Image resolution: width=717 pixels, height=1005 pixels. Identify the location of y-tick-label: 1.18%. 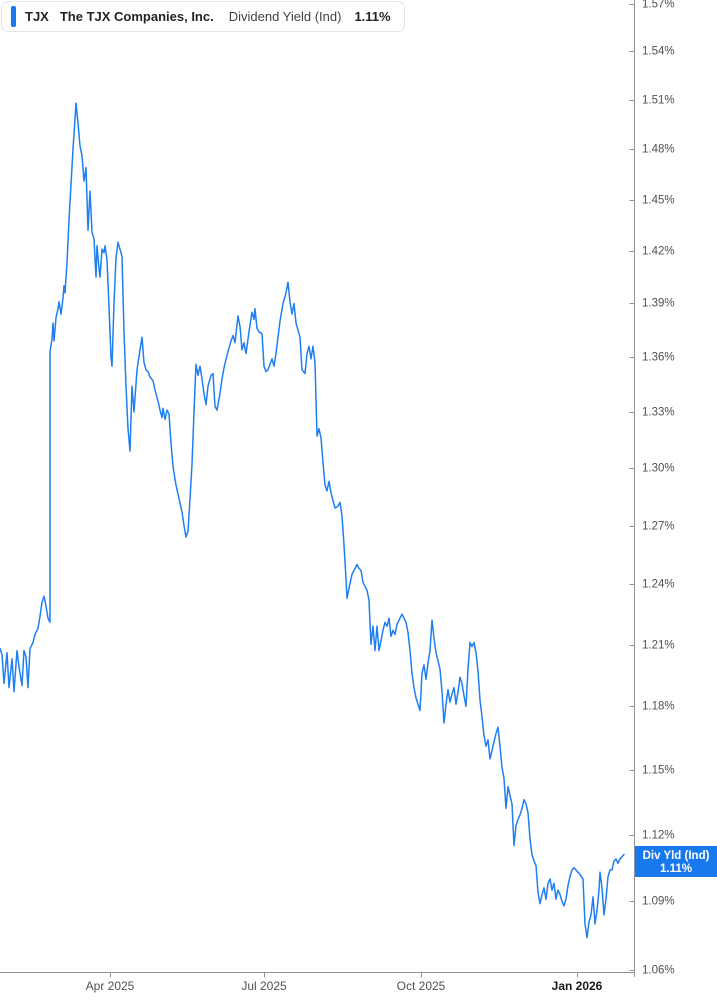
(658, 707).